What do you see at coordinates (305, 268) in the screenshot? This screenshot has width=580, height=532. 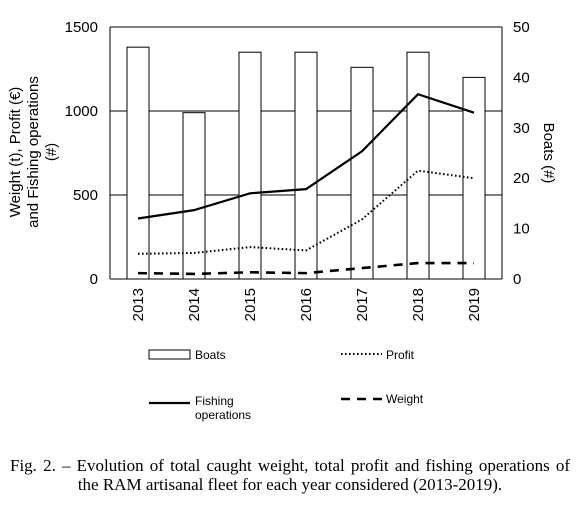 I see `line-weight` at bounding box center [305, 268].